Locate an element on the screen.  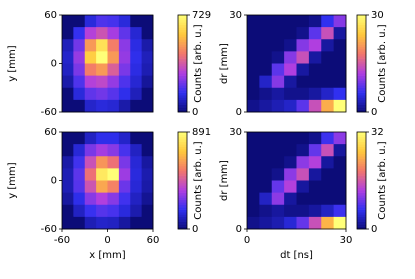
colorbar-tick-label: 32 is located at coordinates (377, 132).